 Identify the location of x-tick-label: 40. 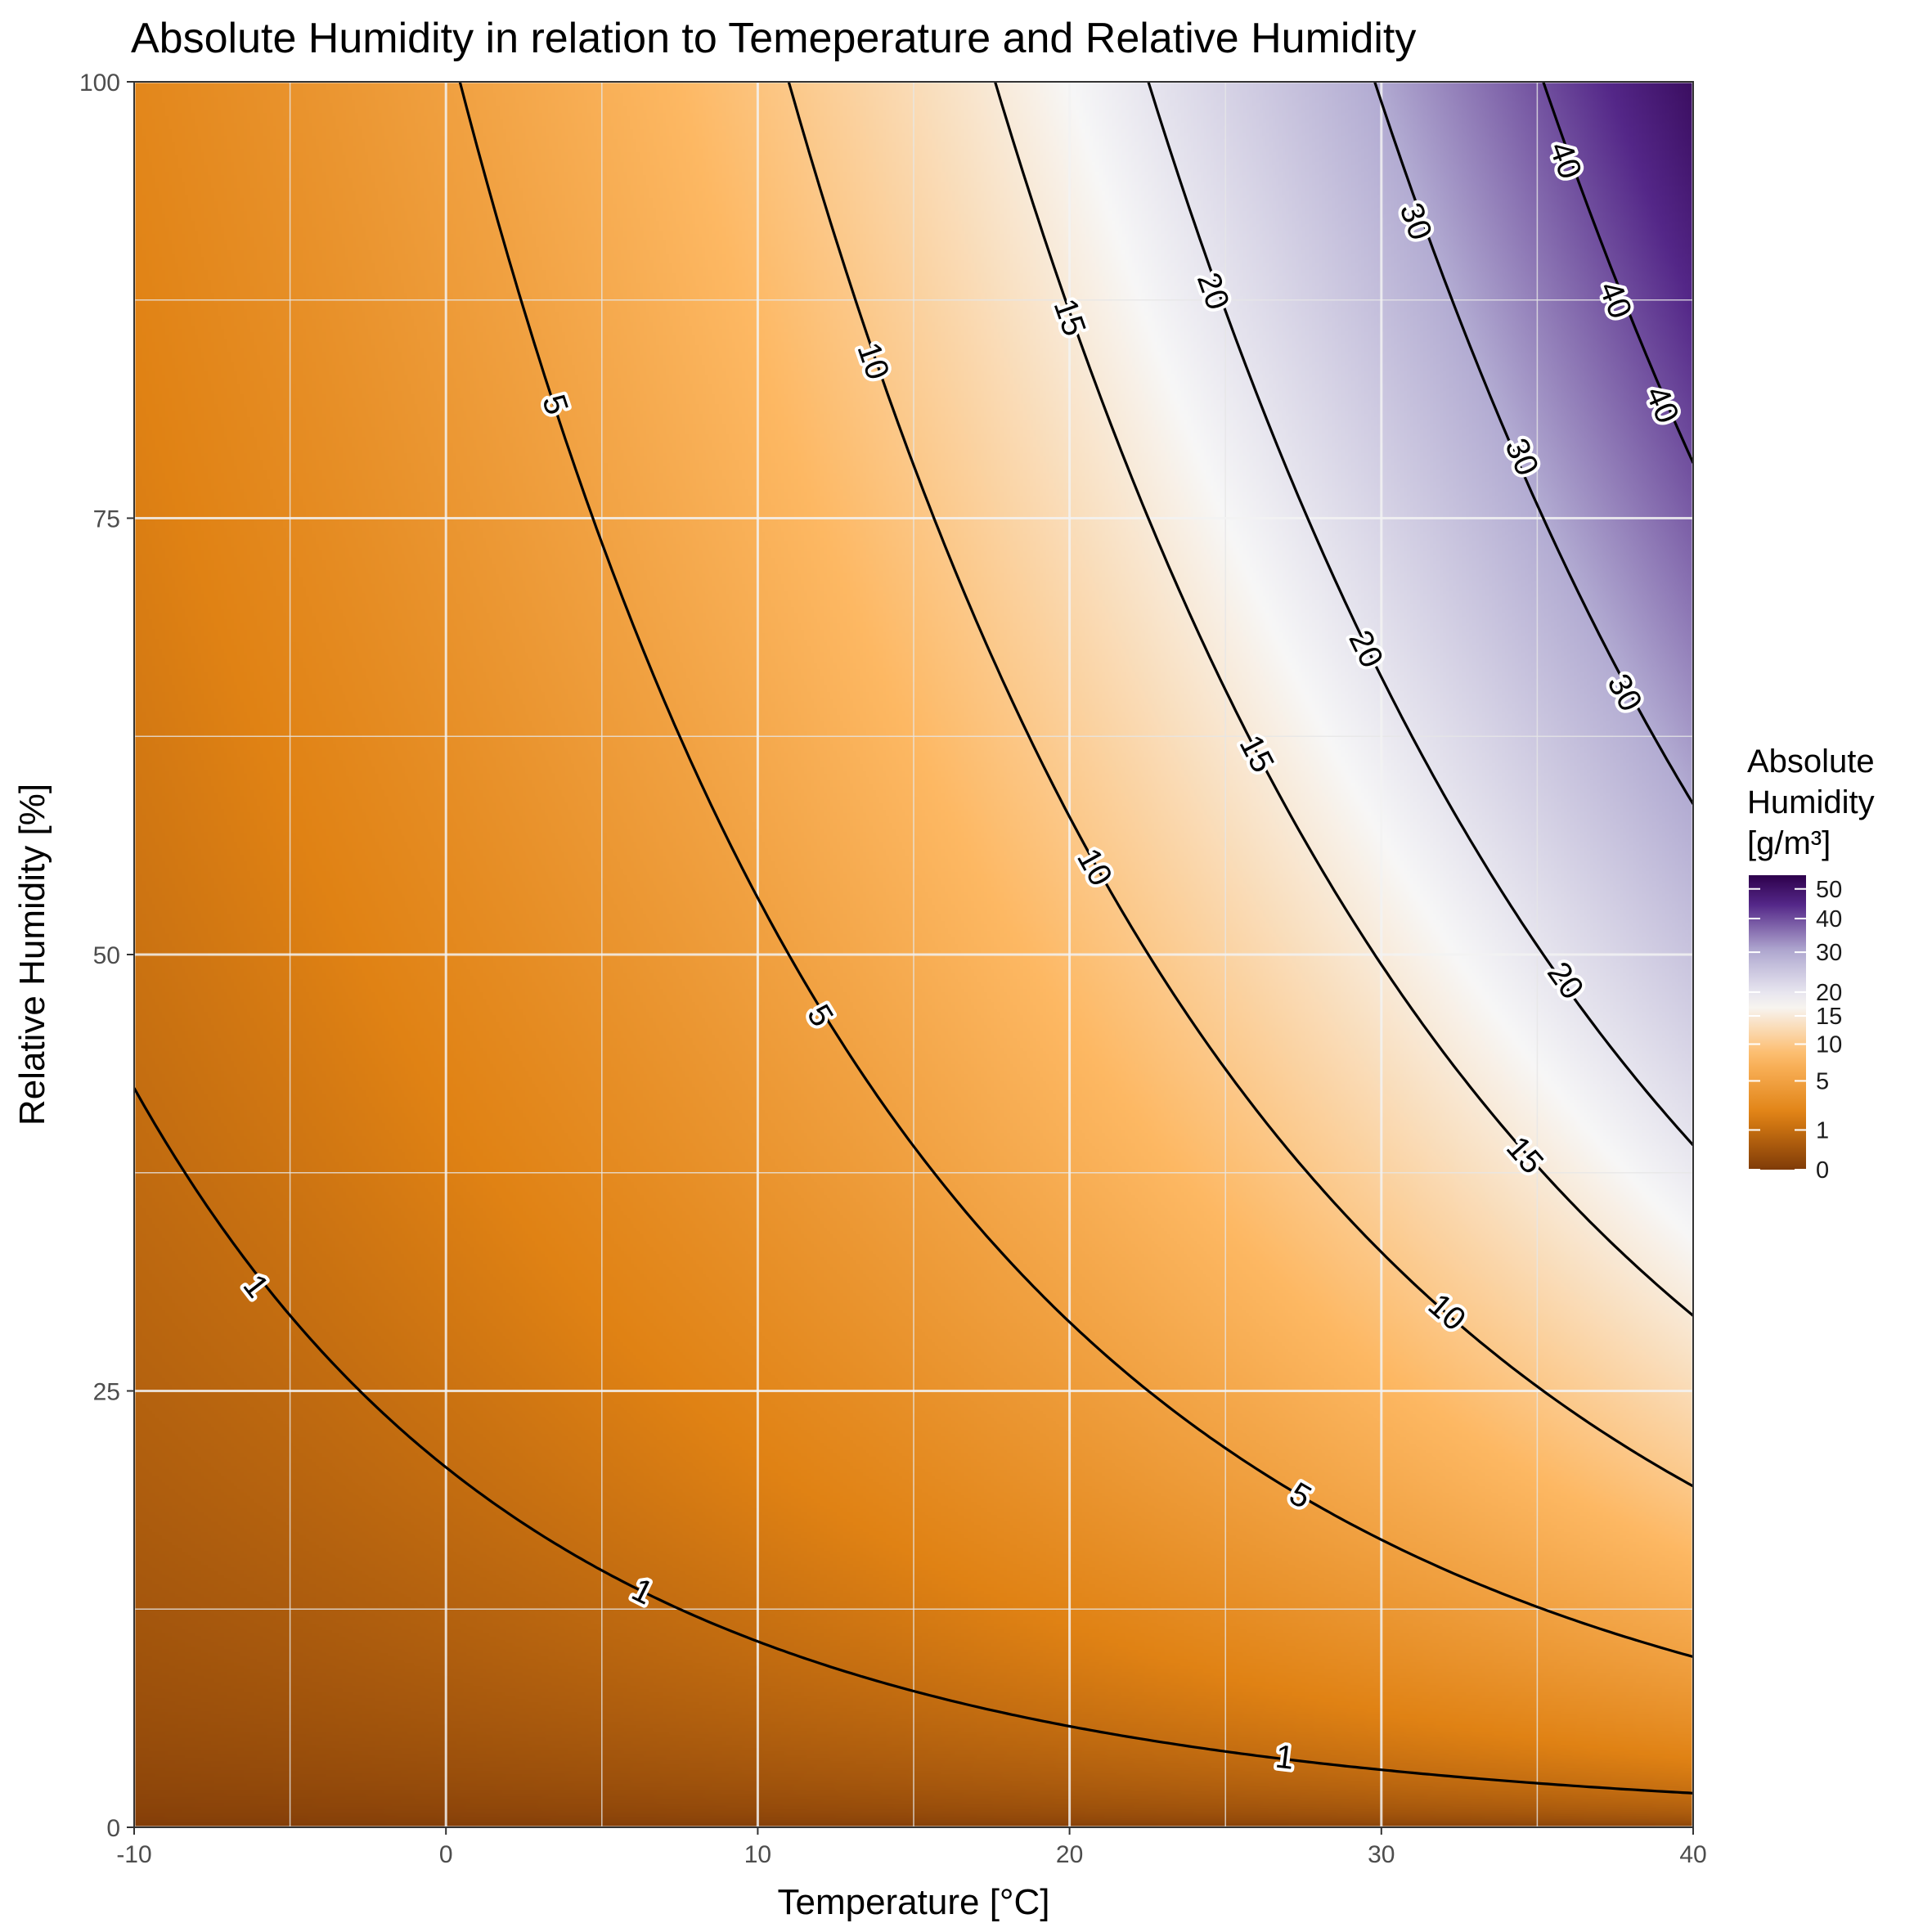
(1693, 1855).